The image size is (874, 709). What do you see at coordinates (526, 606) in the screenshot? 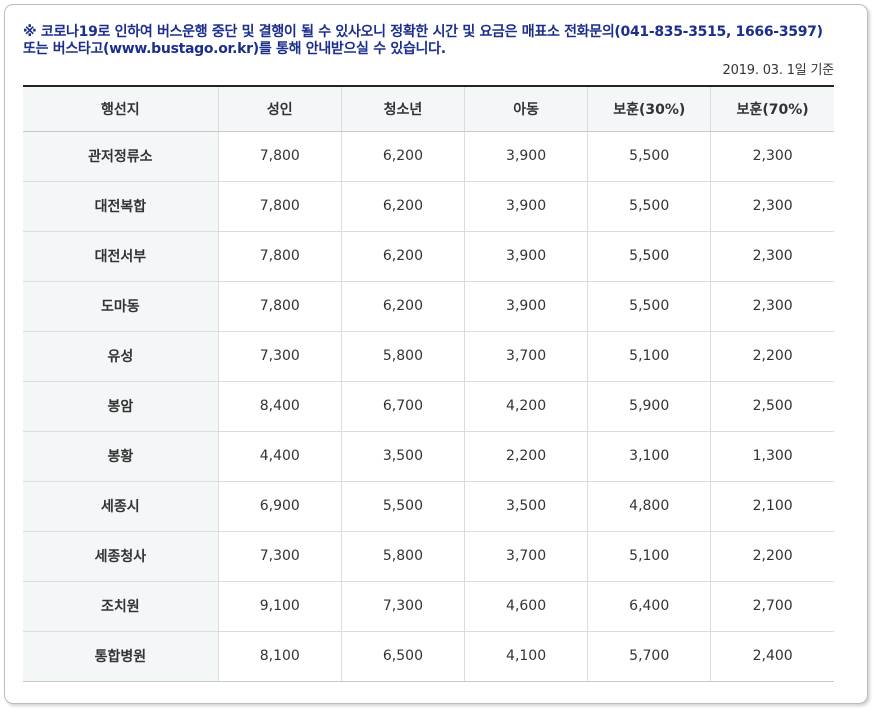
I see `fare-cell-child: 4,600` at bounding box center [526, 606].